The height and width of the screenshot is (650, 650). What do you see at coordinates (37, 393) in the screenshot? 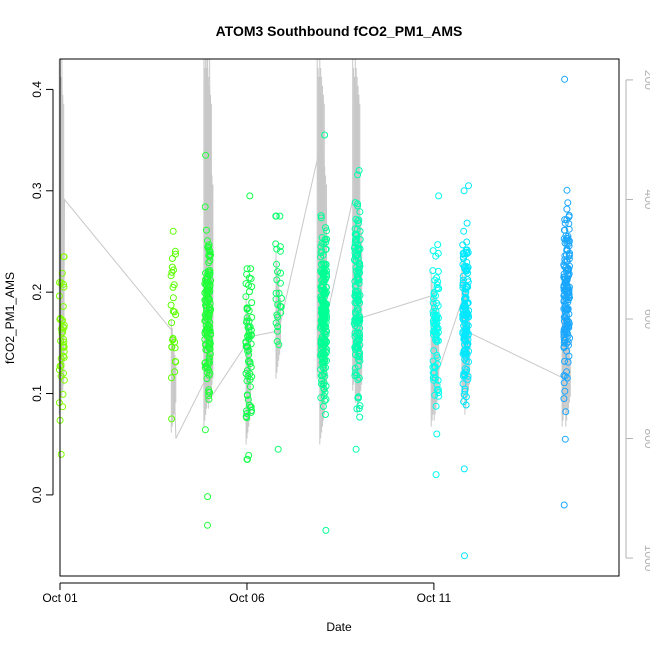
I see `y-tick-label: 0.1` at bounding box center [37, 393].